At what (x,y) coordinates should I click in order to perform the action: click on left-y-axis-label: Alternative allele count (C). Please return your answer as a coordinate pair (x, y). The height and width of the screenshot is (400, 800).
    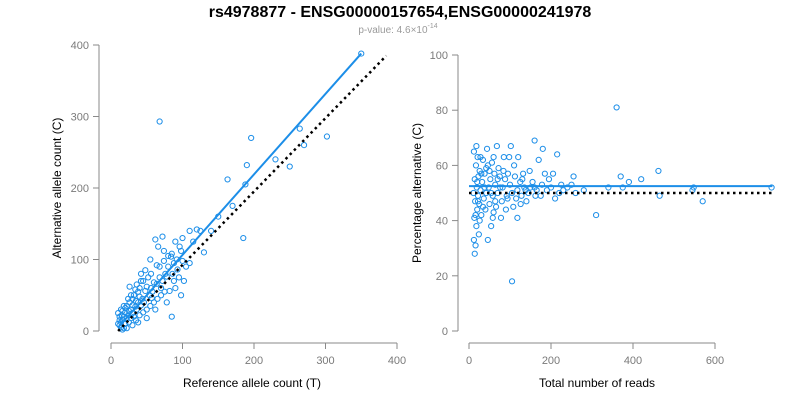
    Looking at the image, I should click on (57, 188).